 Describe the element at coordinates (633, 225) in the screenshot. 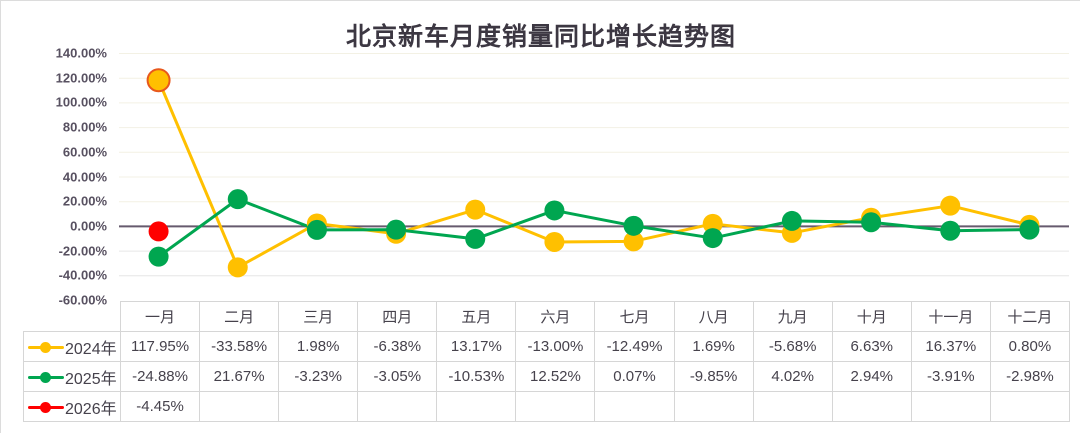

I see `data-point-2025年-七月` at that location.